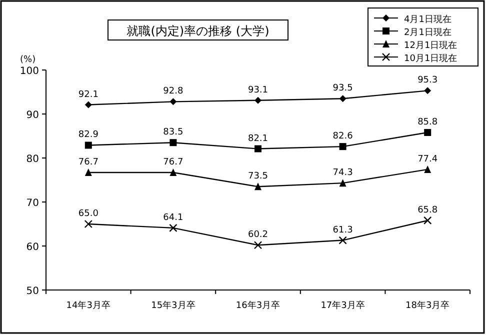 Image resolution: width=486 pixels, height=335 pixels. Describe the element at coordinates (258, 235) in the screenshot. I see `data-label: 60.2` at that location.